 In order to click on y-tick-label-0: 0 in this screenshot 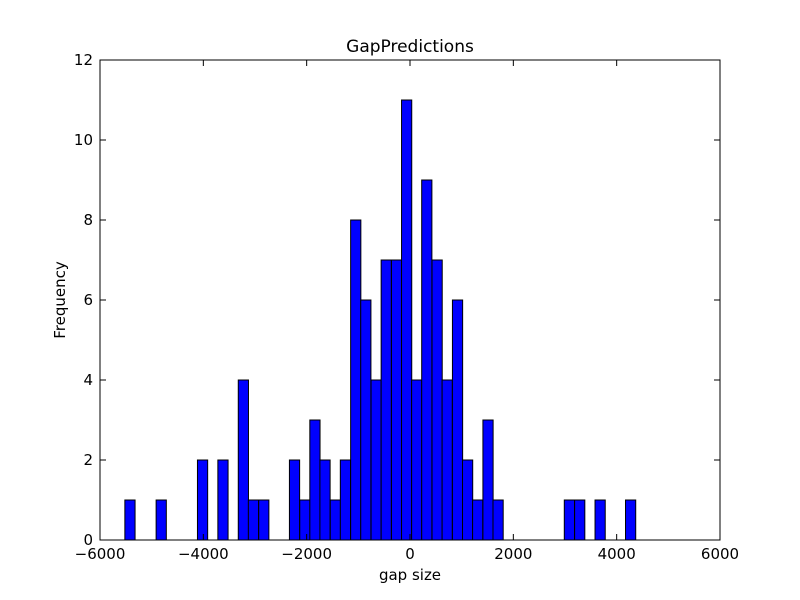, I will do `click(88, 540)`.